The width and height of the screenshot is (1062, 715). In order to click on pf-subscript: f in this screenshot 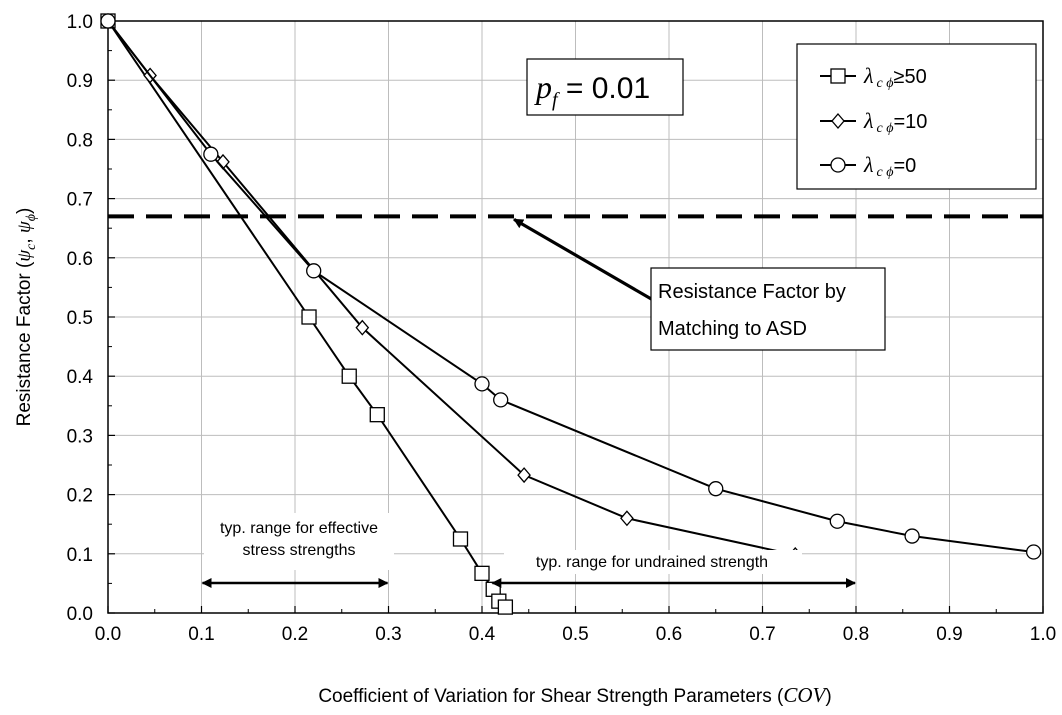, I will do `click(556, 100)`.